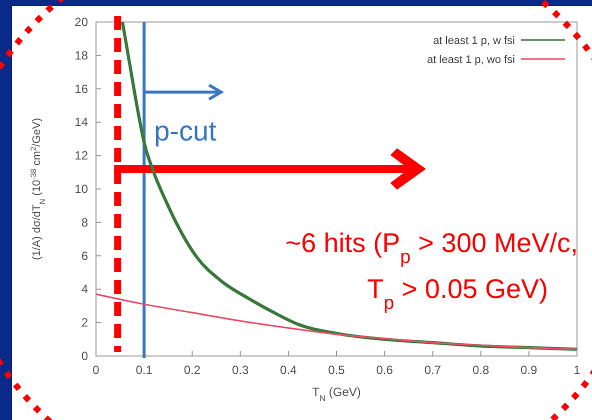  I want to click on x-tick-label: 0.2, so click(192, 370).